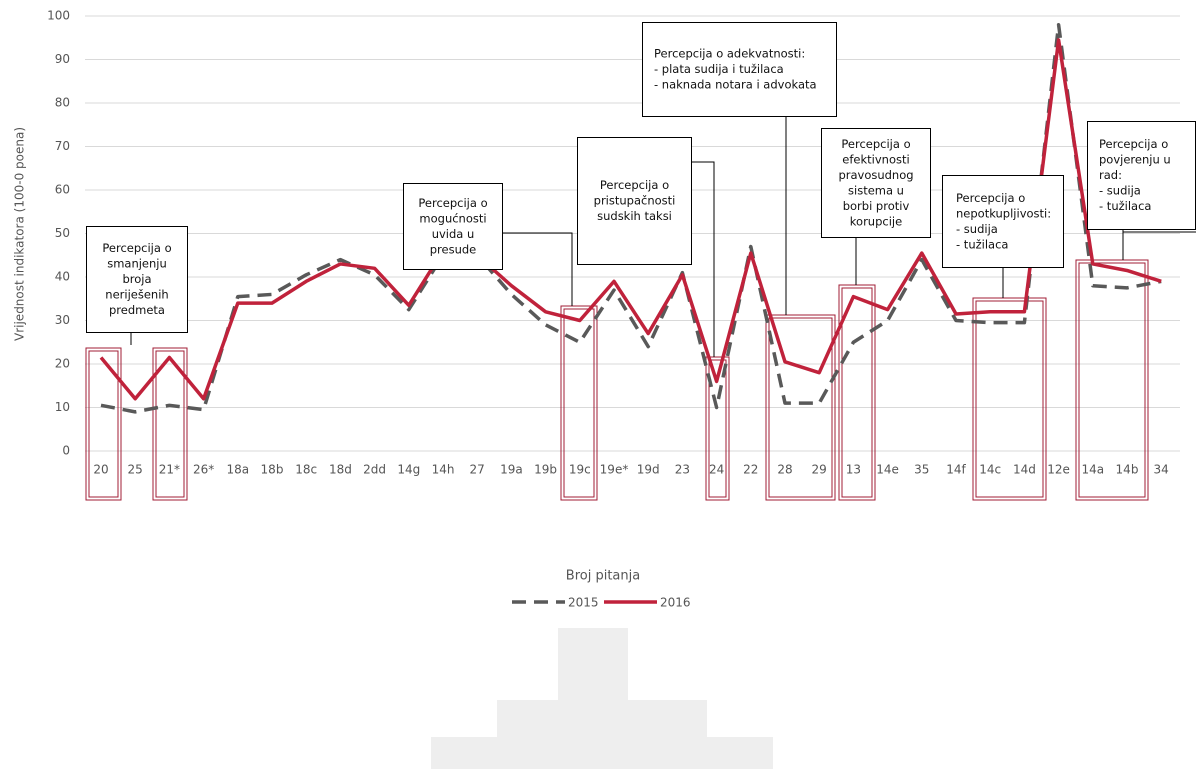  What do you see at coordinates (136, 295) in the screenshot?
I see `annotation-text: neriješenih` at bounding box center [136, 295].